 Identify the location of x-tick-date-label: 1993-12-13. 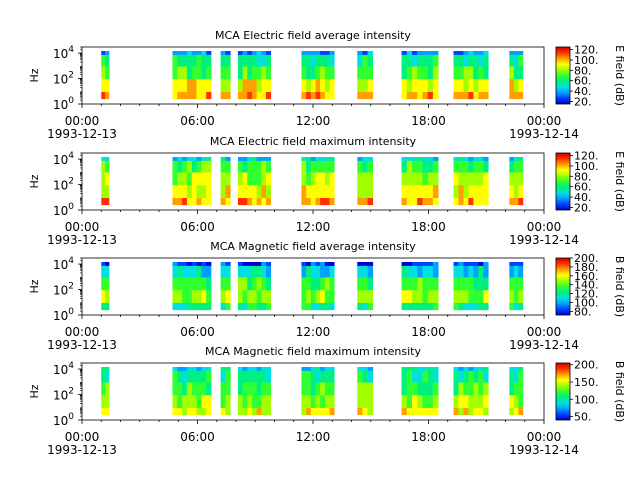
(82, 345).